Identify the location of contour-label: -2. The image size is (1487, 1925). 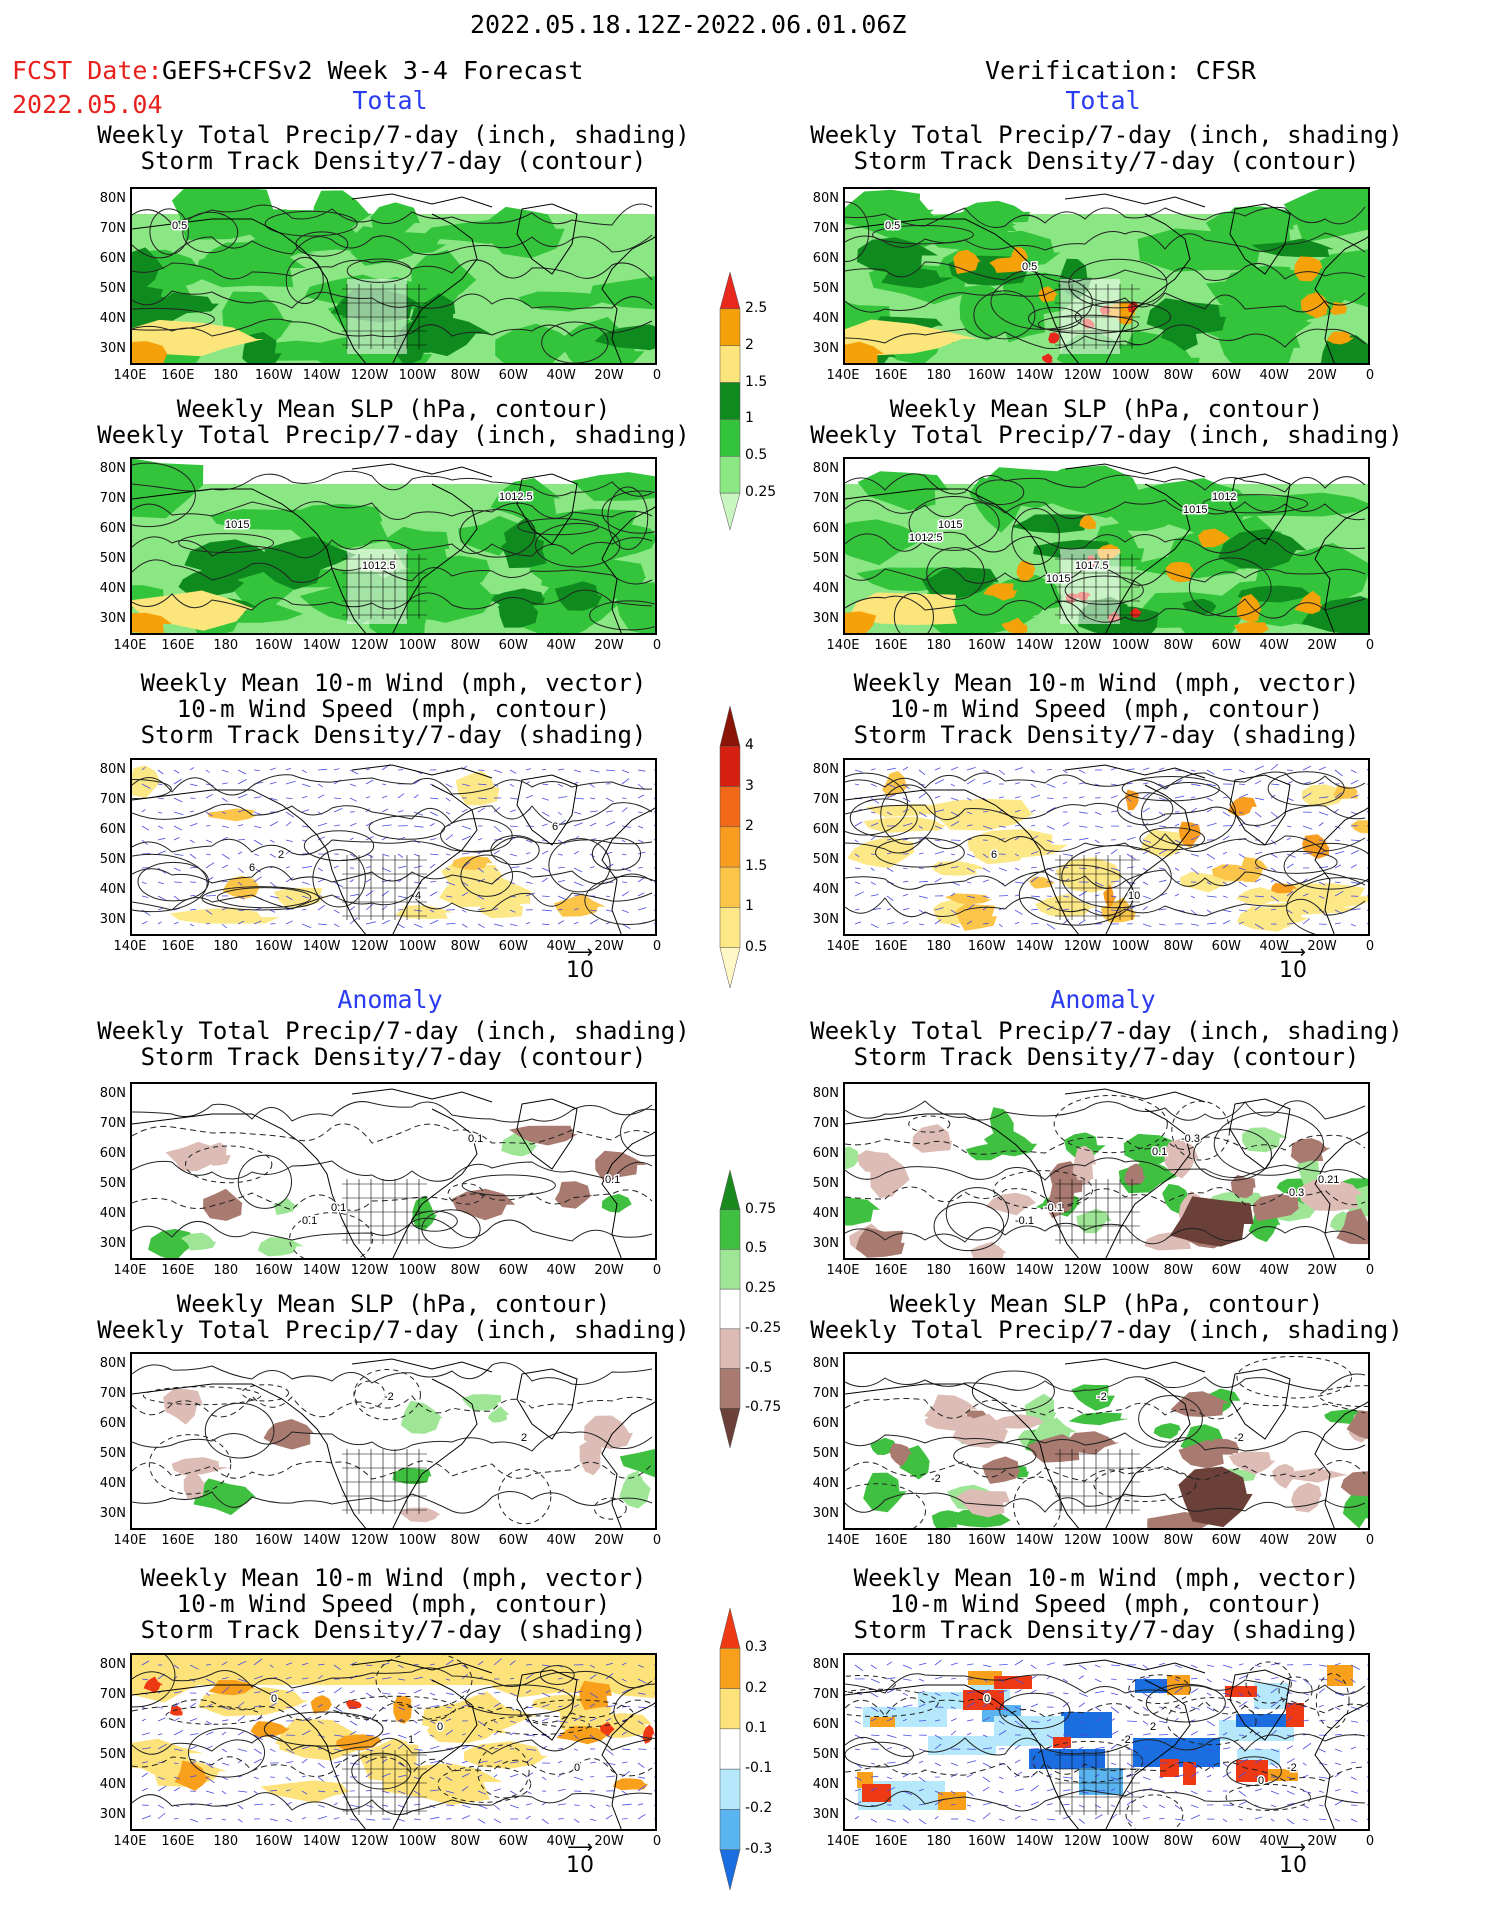
(1126, 1740).